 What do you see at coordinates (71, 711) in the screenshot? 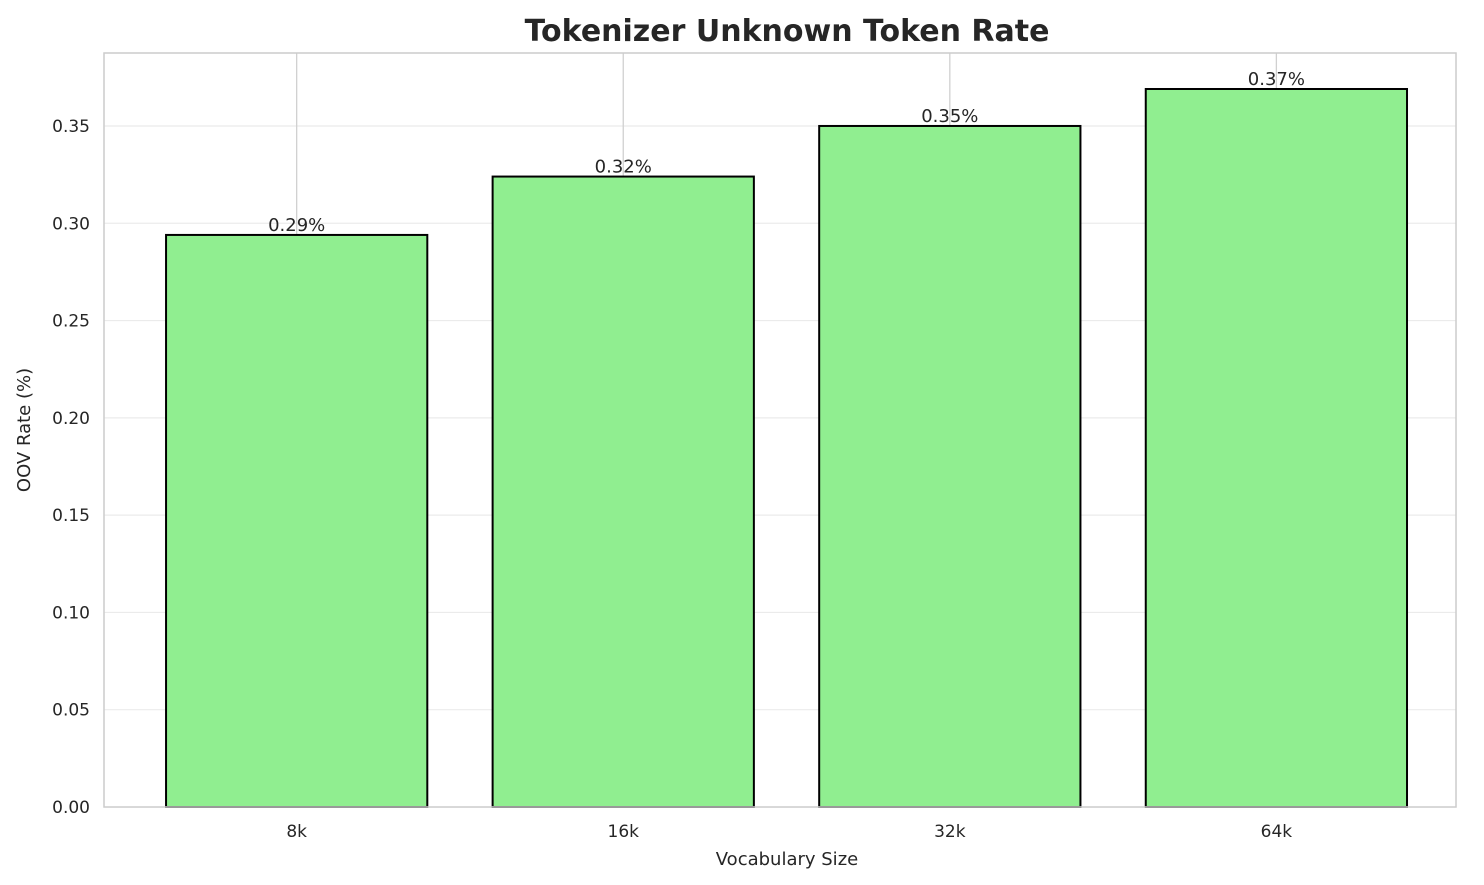
I see `y-tick-label: 0.05` at bounding box center [71, 711].